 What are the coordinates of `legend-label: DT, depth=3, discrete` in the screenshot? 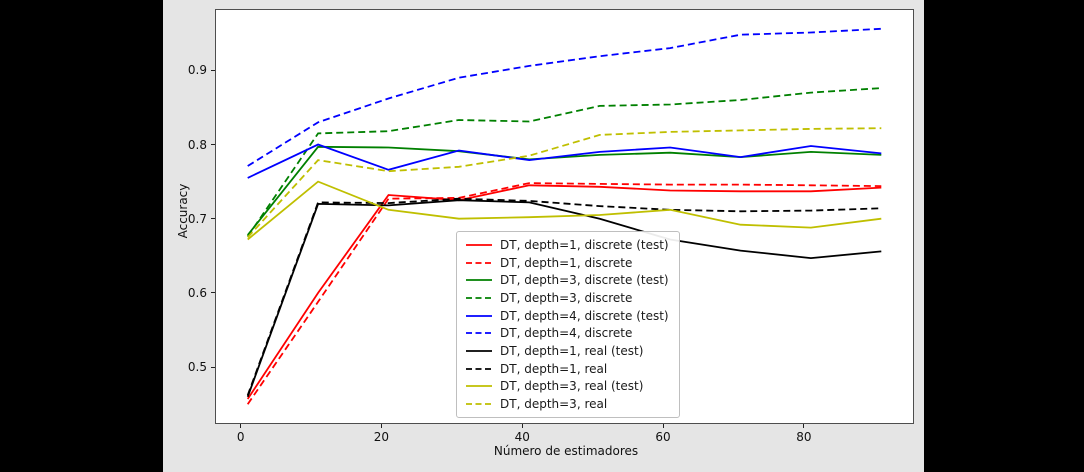 It's located at (566, 297).